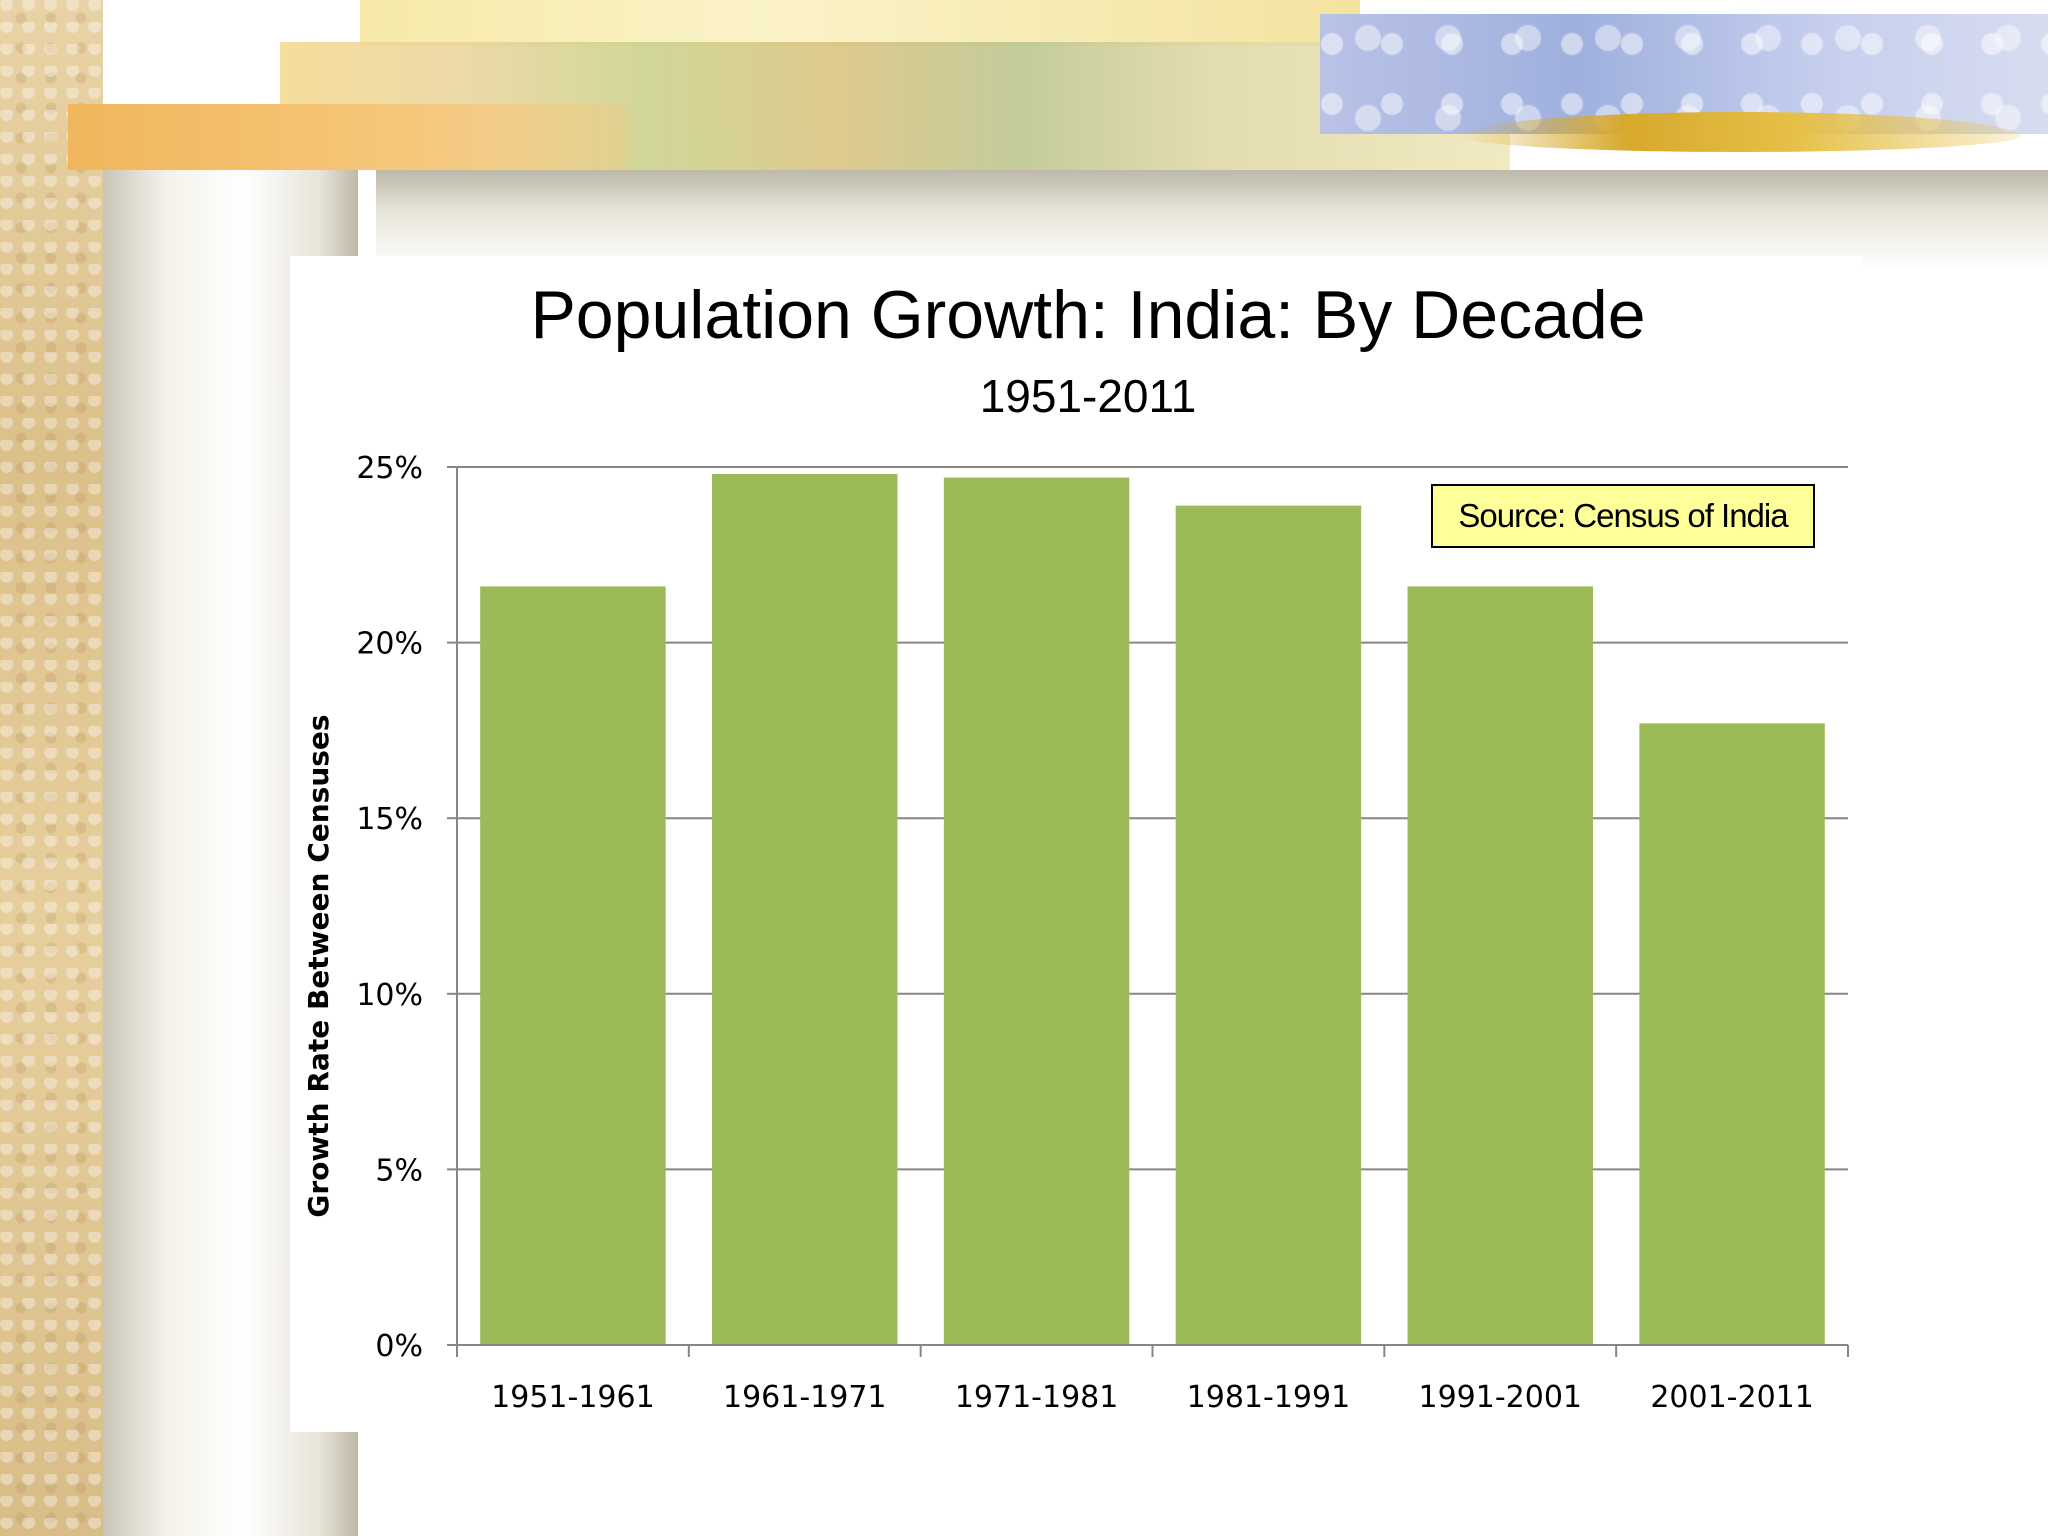  What do you see at coordinates (318, 965) in the screenshot?
I see `y-axis-title: Growth Rate Between Censuses` at bounding box center [318, 965].